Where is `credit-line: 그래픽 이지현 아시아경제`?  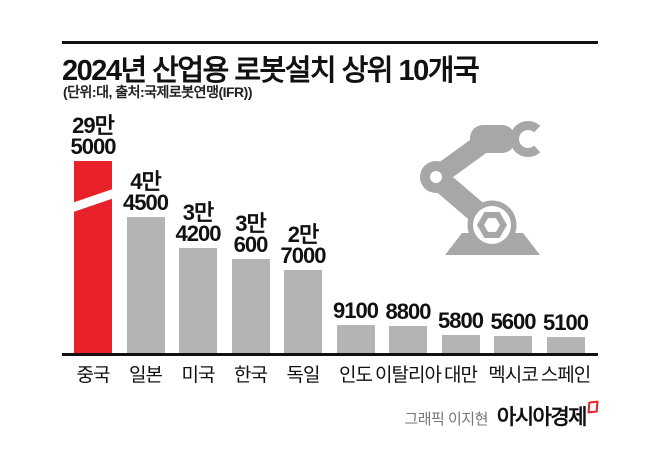 credit-line: 그래픽 이지현 아시아경제 is located at coordinates (501, 414).